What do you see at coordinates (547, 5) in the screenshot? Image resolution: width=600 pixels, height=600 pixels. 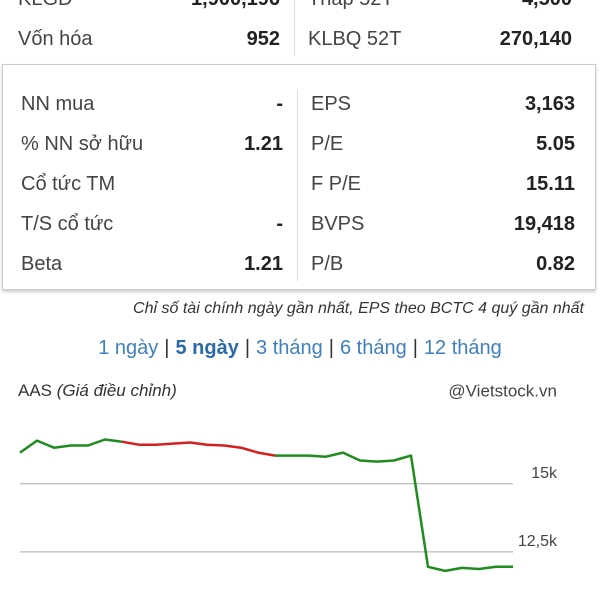 I see `cell-value: 4,500` at bounding box center [547, 5].